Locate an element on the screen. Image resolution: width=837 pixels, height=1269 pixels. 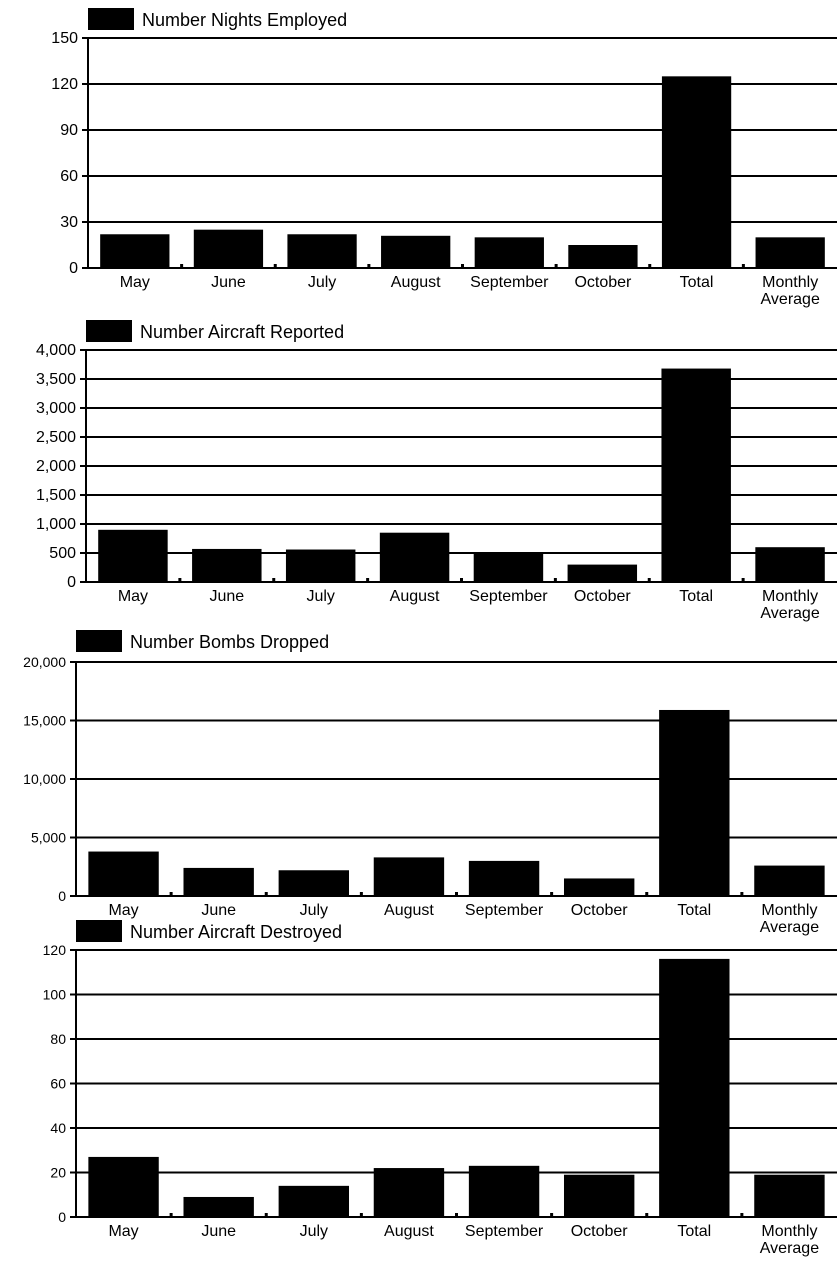
y-tick-label: 1,000 is located at coordinates (56, 524).